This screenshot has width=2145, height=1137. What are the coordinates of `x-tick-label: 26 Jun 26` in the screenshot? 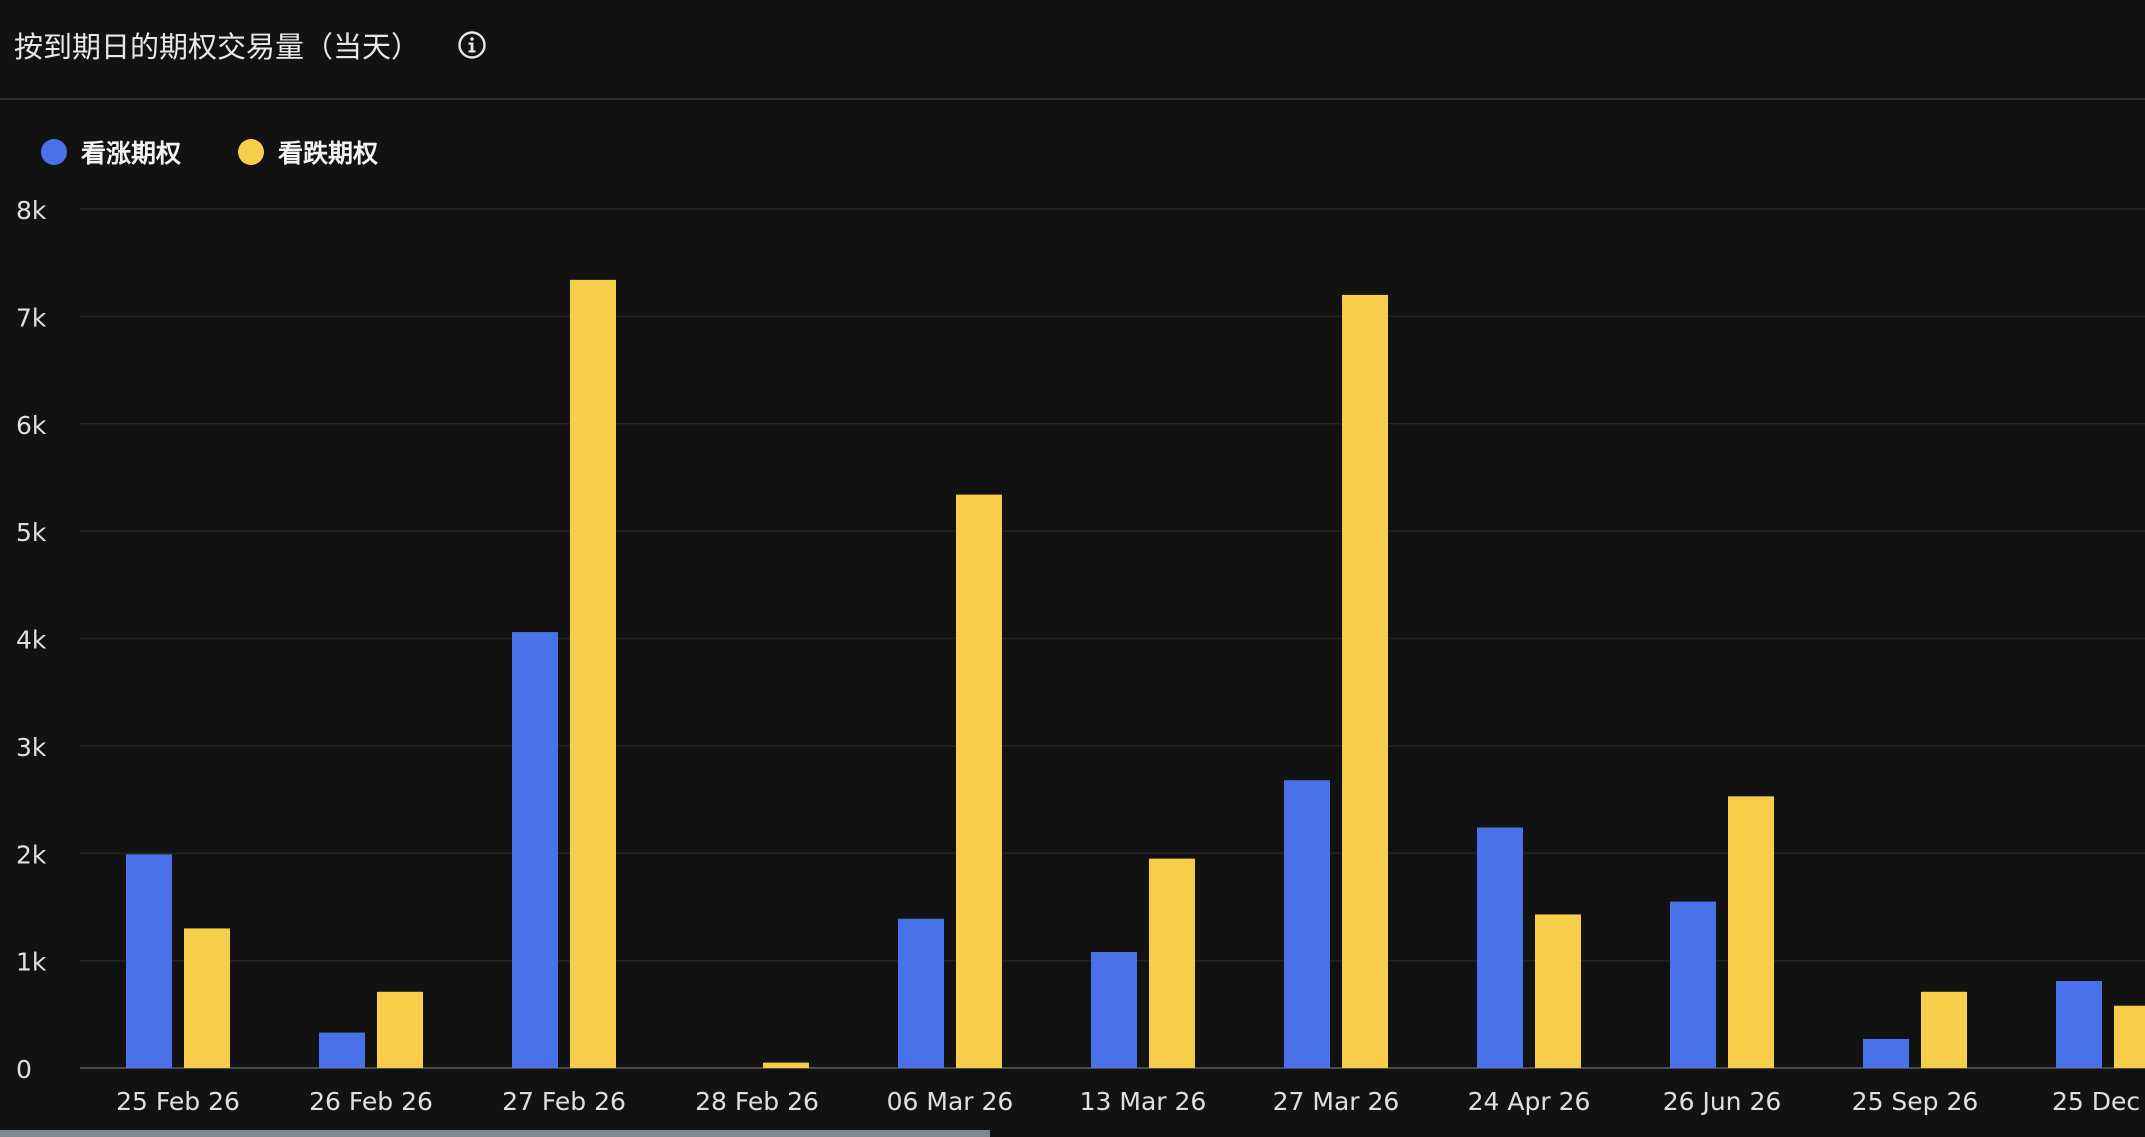 It's located at (1722, 1101).